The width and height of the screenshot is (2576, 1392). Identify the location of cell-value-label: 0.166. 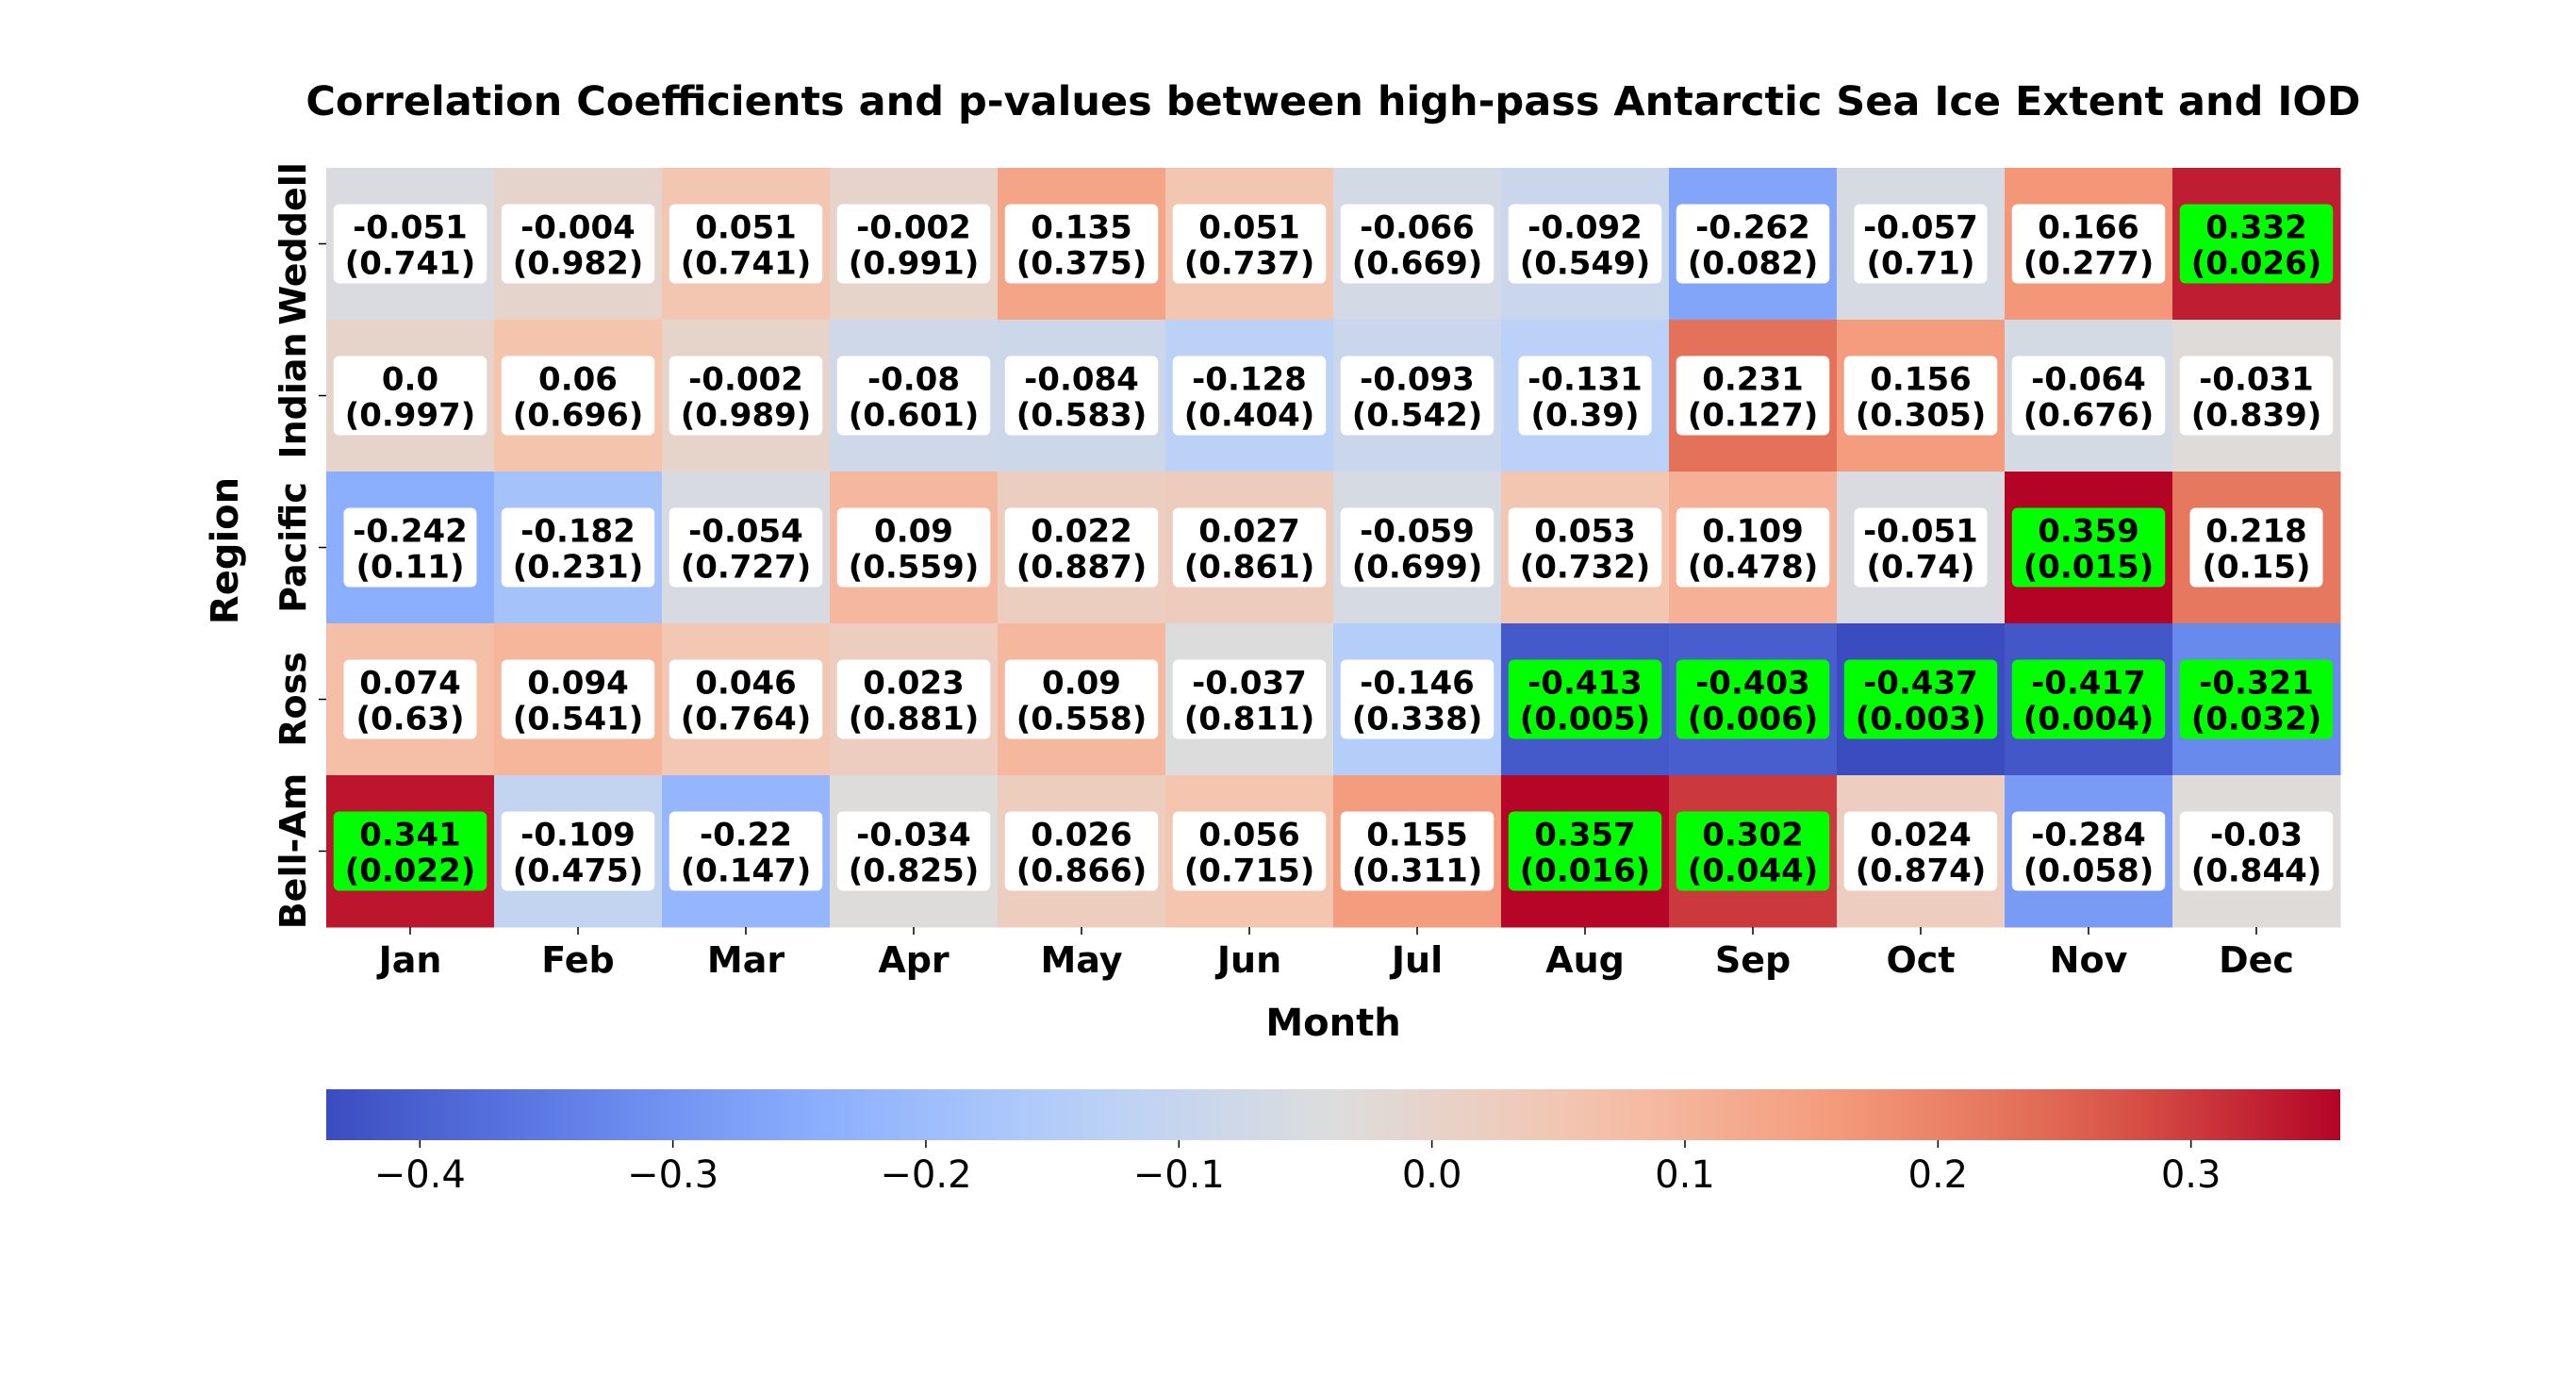
(2088, 228).